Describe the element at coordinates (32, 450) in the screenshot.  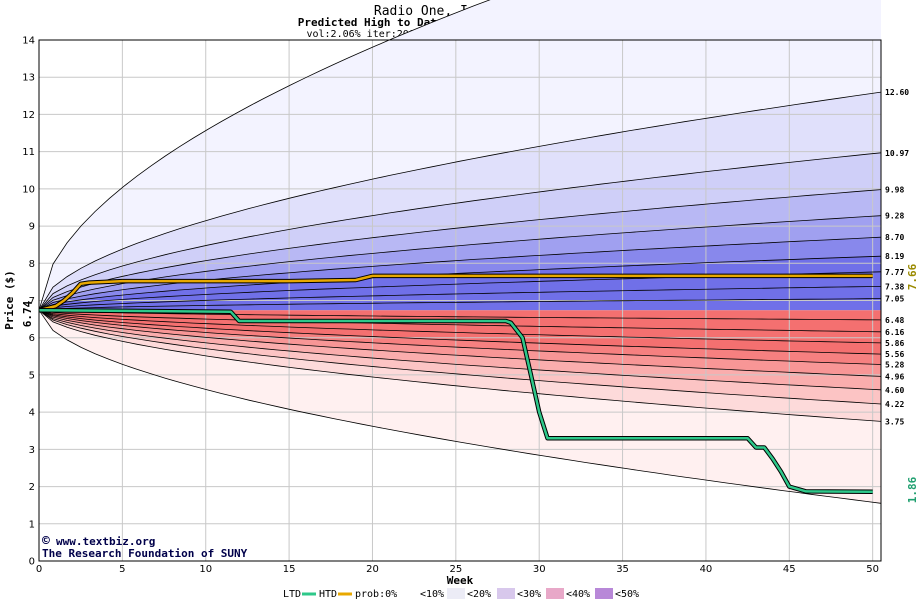
I see `y-tick-label-3: 3` at that location.